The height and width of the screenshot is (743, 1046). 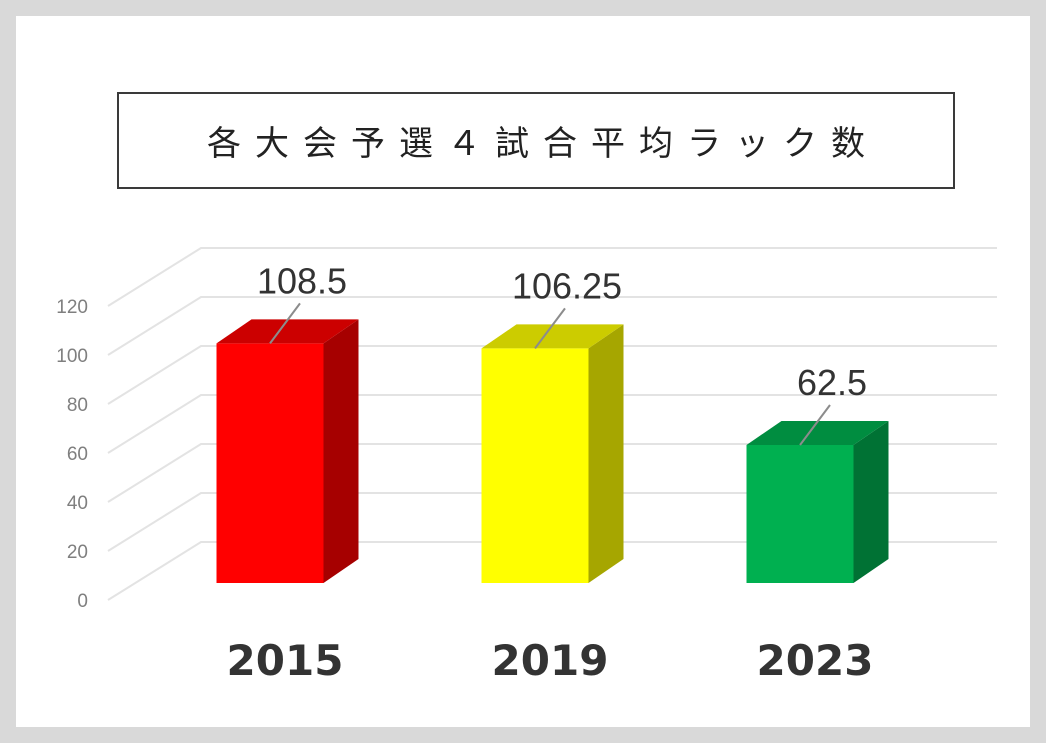 What do you see at coordinates (77, 454) in the screenshot?
I see `y-tick-label: 60` at bounding box center [77, 454].